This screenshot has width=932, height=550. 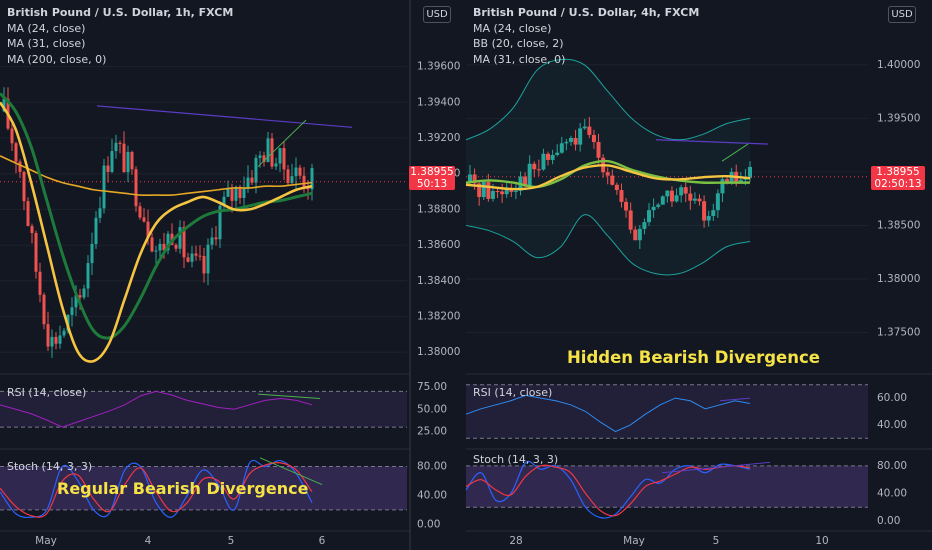 What do you see at coordinates (50, 466) in the screenshot?
I see `left-stoch-title: Stoch (14, 3, 3)` at bounding box center [50, 466].